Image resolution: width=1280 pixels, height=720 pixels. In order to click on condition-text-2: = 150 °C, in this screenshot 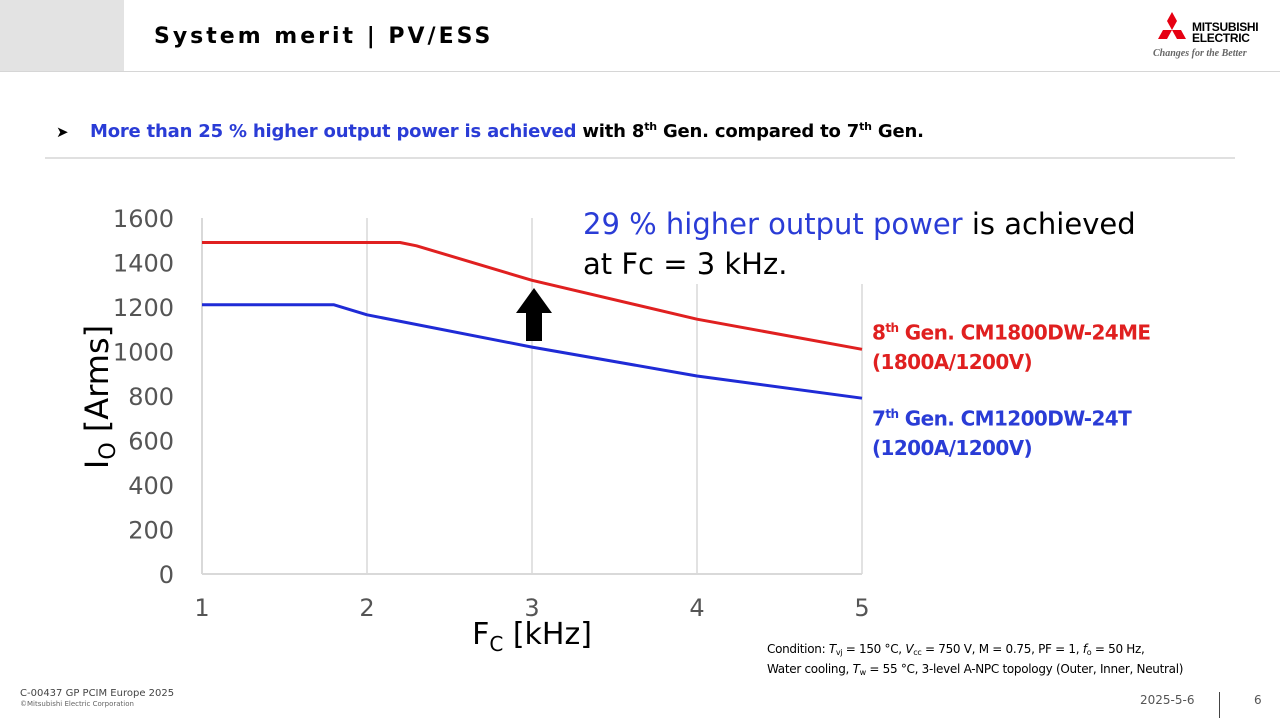, I will do `click(874, 649)`.